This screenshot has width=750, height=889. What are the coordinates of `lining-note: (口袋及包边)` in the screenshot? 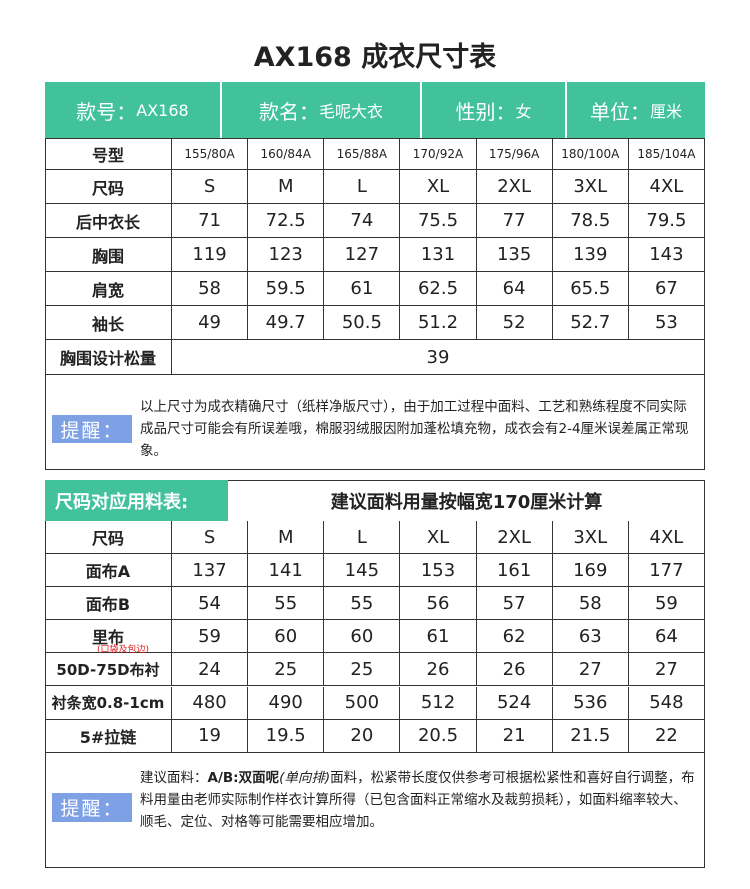 It's located at (123, 650).